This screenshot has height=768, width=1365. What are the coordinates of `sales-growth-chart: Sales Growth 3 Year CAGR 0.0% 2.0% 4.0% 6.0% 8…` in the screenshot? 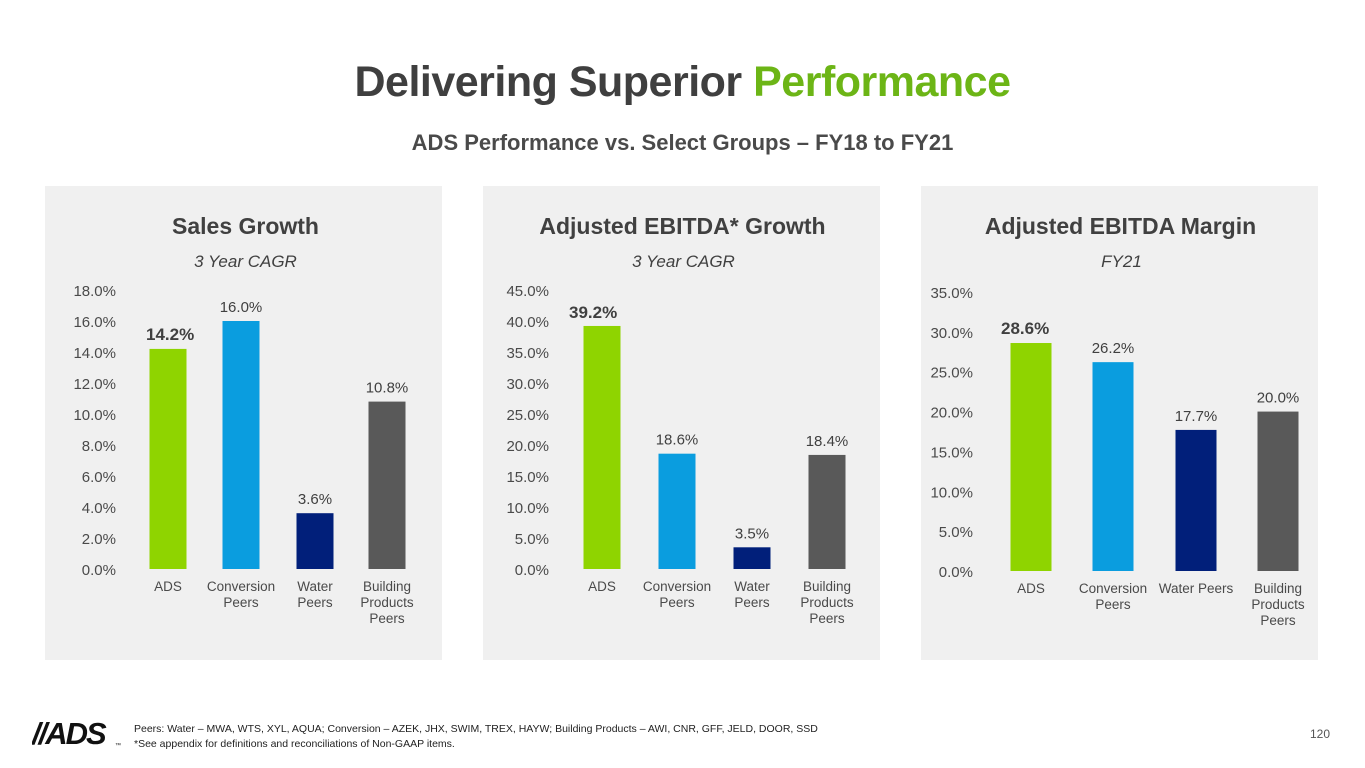 It's located at (243, 419).